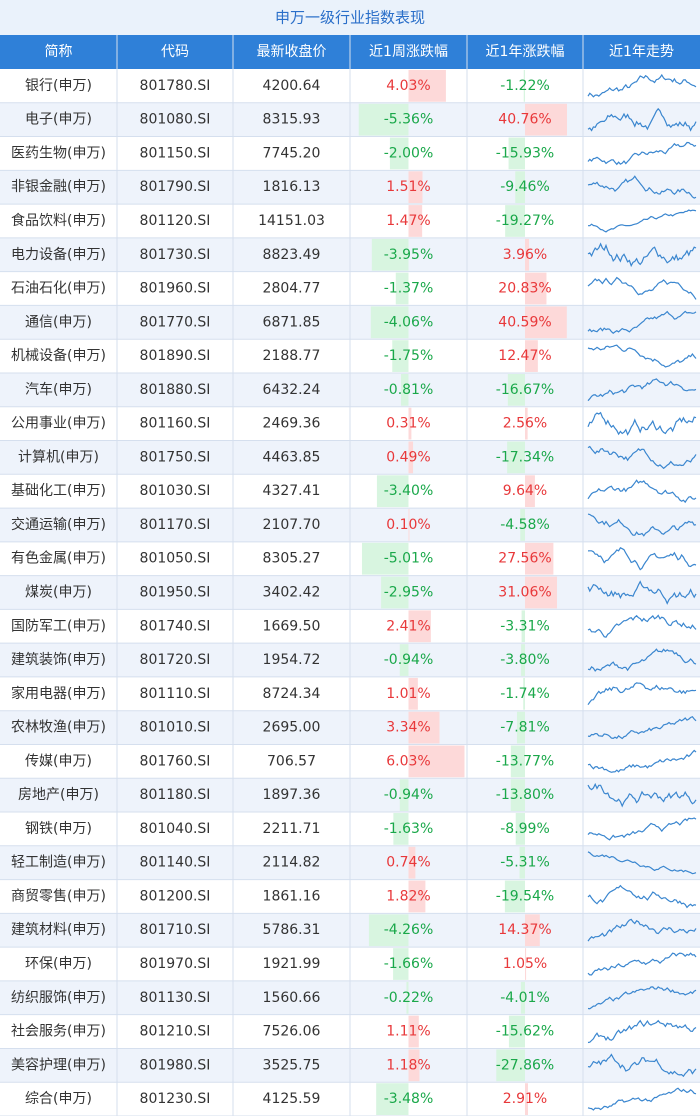 This screenshot has height=1120, width=700. What do you see at coordinates (58, 490) in the screenshot?
I see `cell: 基础化工(申万)` at bounding box center [58, 490].